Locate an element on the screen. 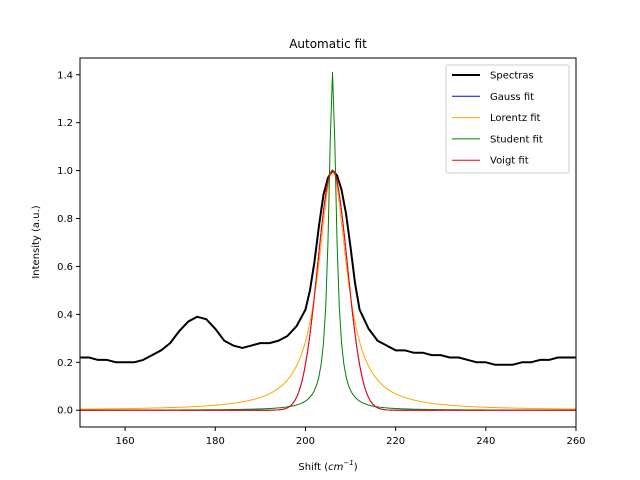  y-axis: 0.0 0.2 0.4 0.6 0.8 1.0 1.2 1.4 is located at coordinates (68, 243).